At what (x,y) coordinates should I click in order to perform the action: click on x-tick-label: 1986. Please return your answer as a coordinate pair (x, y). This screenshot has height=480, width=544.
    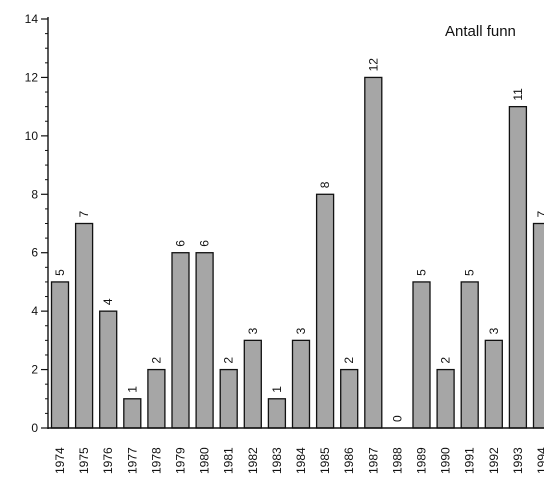
    Looking at the image, I should click on (349, 460).